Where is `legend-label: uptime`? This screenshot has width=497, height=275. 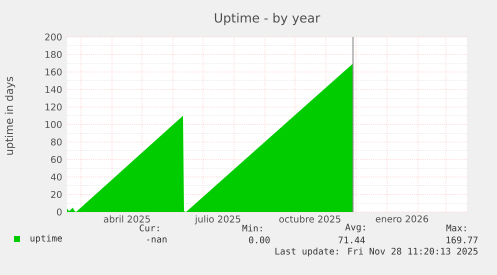 legend-label: uptime is located at coordinates (46, 239).